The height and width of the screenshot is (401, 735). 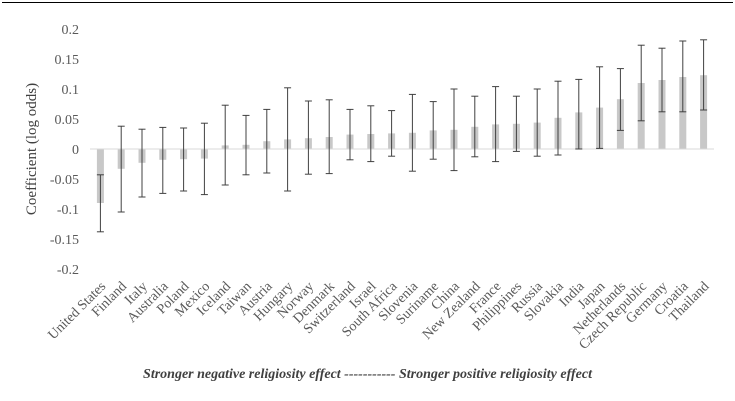 I want to click on y-tick-label: -0.2, so click(x=68, y=270).